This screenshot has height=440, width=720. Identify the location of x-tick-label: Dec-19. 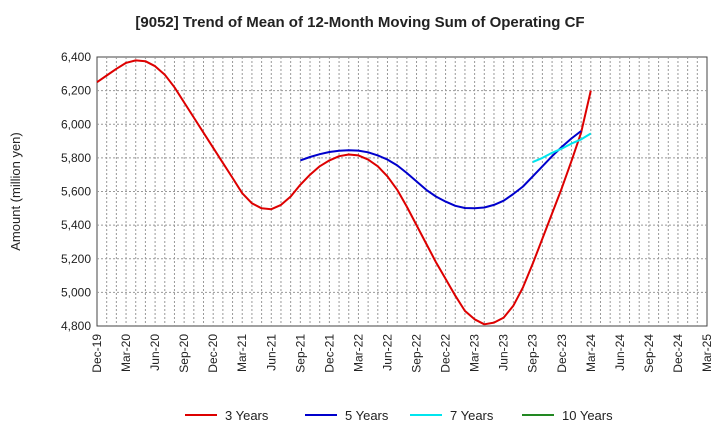
(97, 353).